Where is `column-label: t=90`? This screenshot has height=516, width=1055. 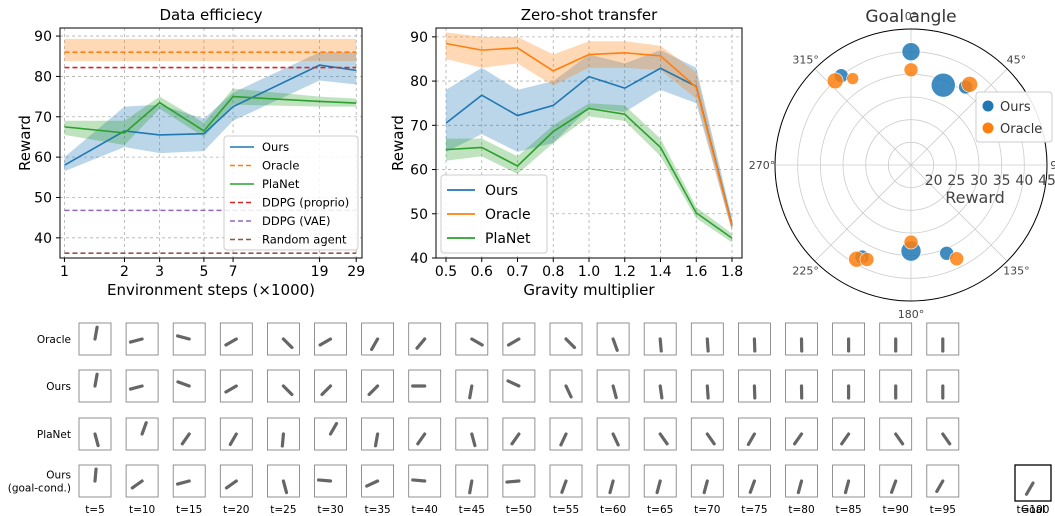
column-label: t=90 is located at coordinates (896, 510).